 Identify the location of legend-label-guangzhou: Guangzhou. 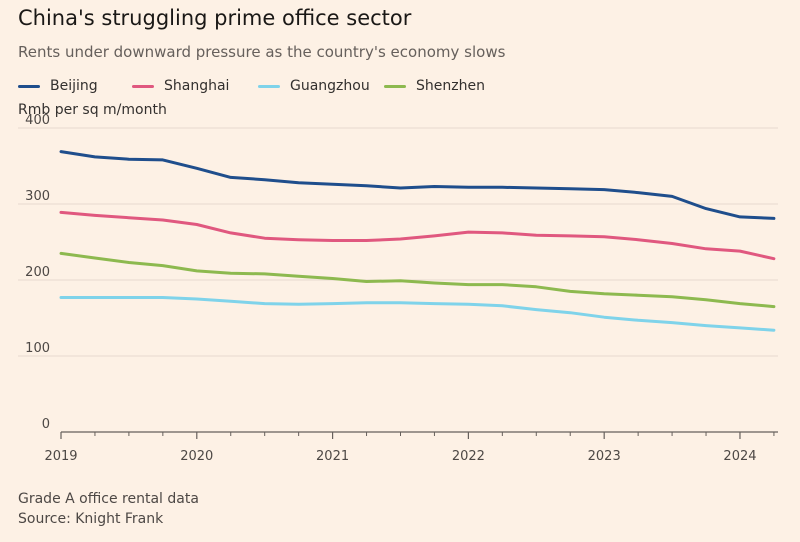
(330, 86).